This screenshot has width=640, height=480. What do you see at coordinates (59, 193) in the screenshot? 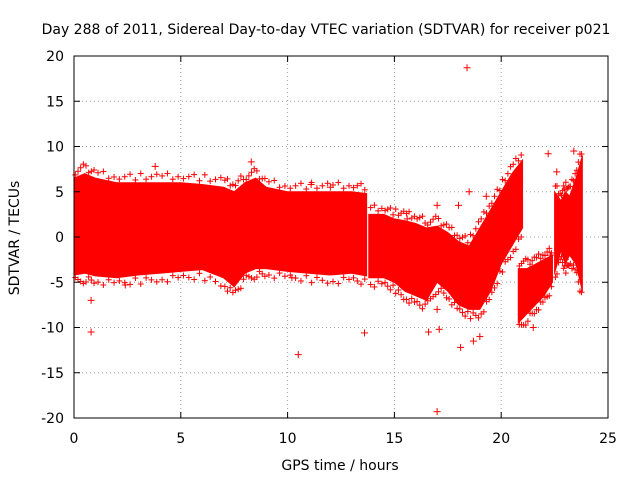
I see `y-tick-label: 5` at bounding box center [59, 193].